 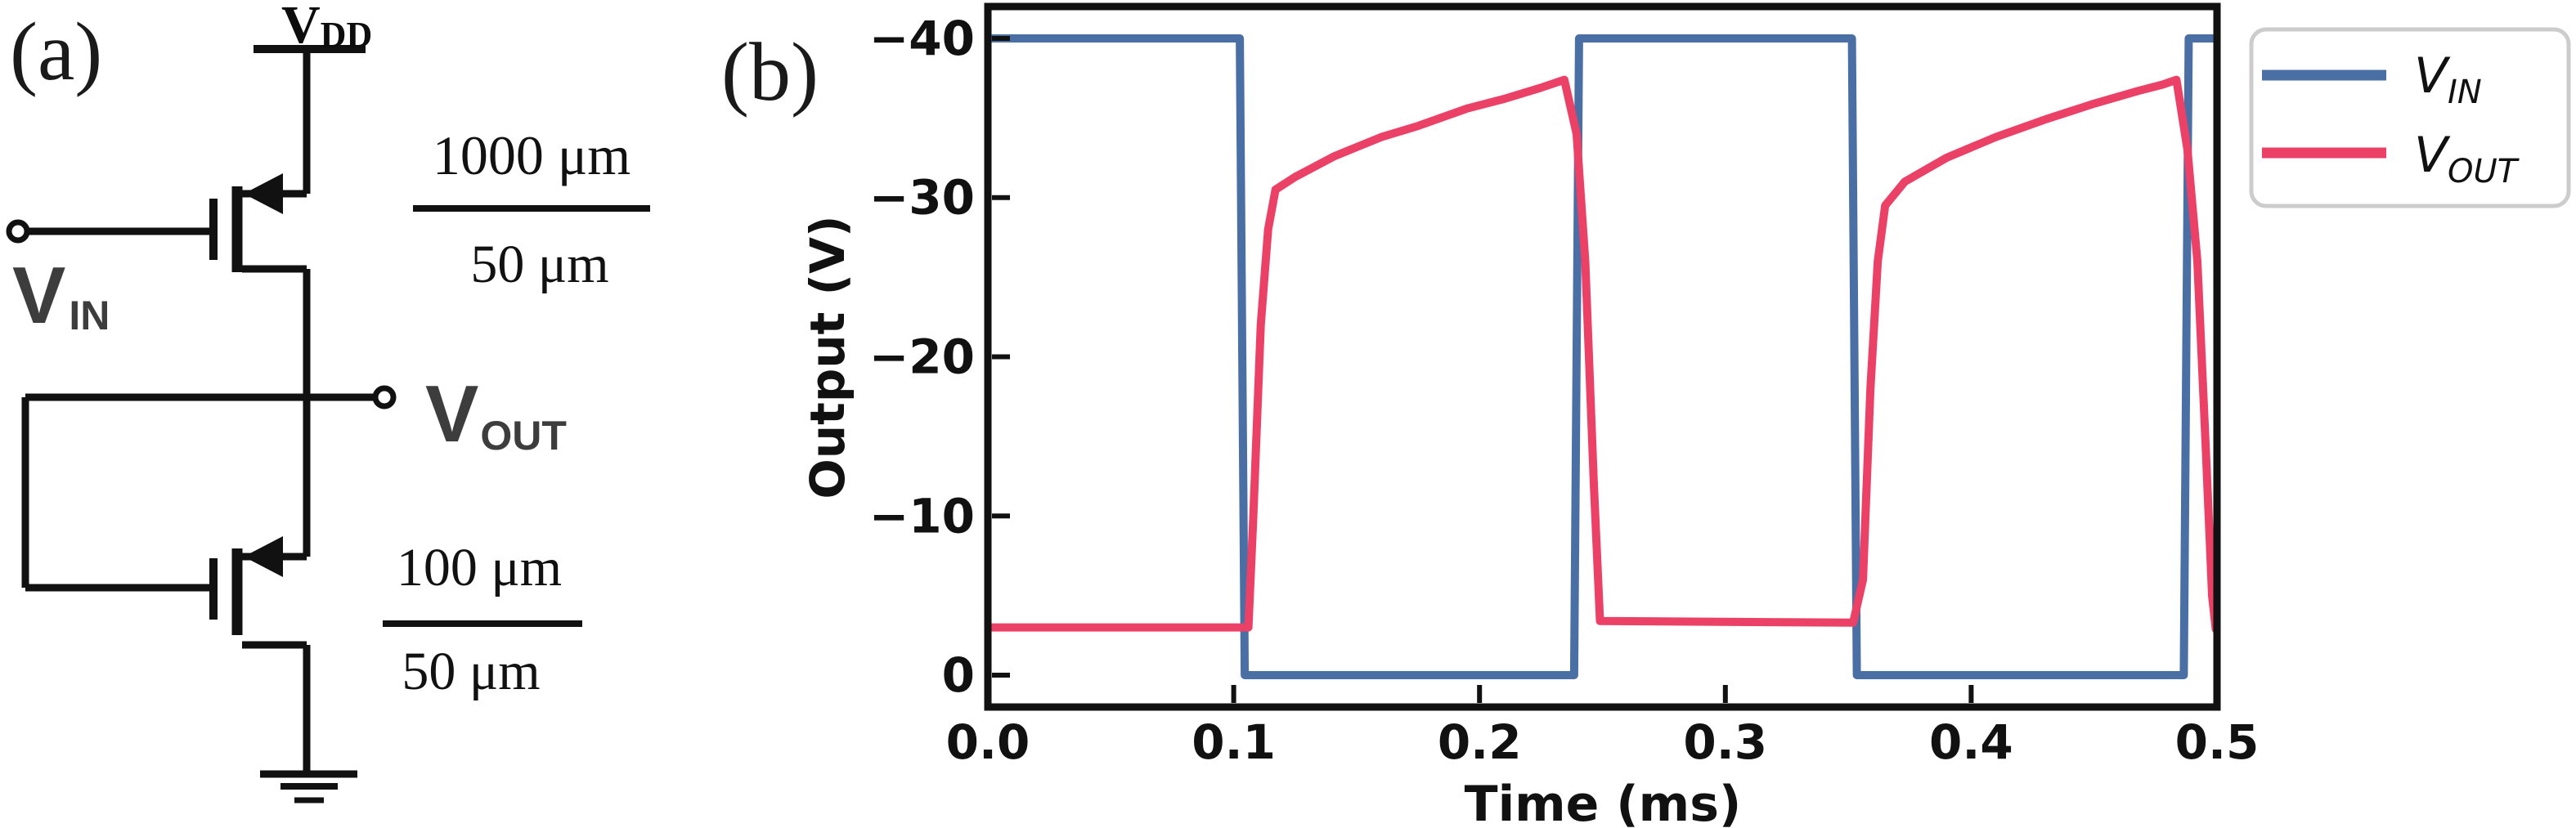 I want to click on y-tick-label: 0, so click(x=958, y=675).